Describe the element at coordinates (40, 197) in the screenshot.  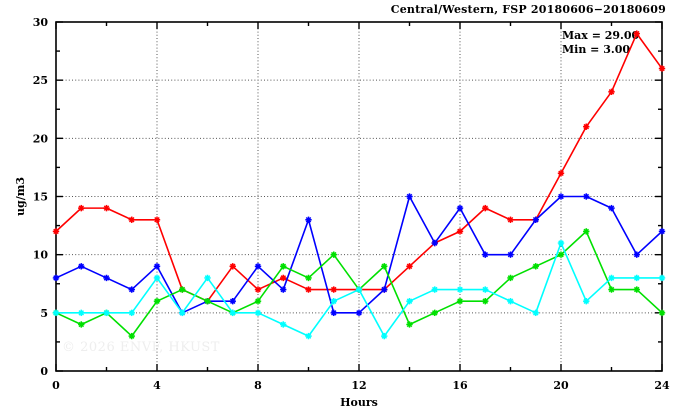
I see `y-tick-label: 15` at that location.